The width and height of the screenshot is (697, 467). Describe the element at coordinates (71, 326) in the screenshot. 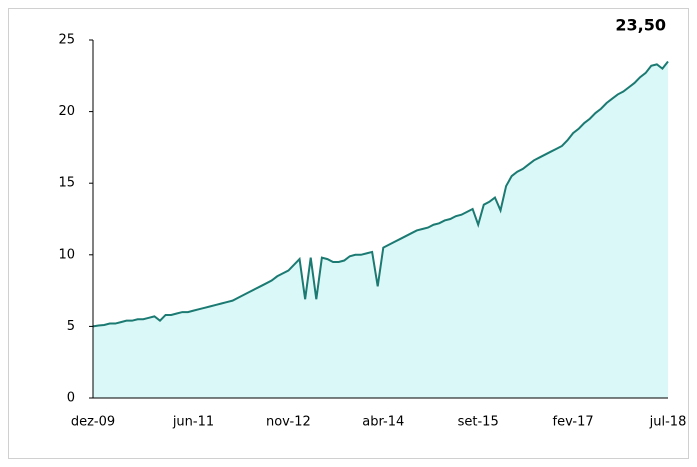

I see `y-tick-label: 5` at that location.